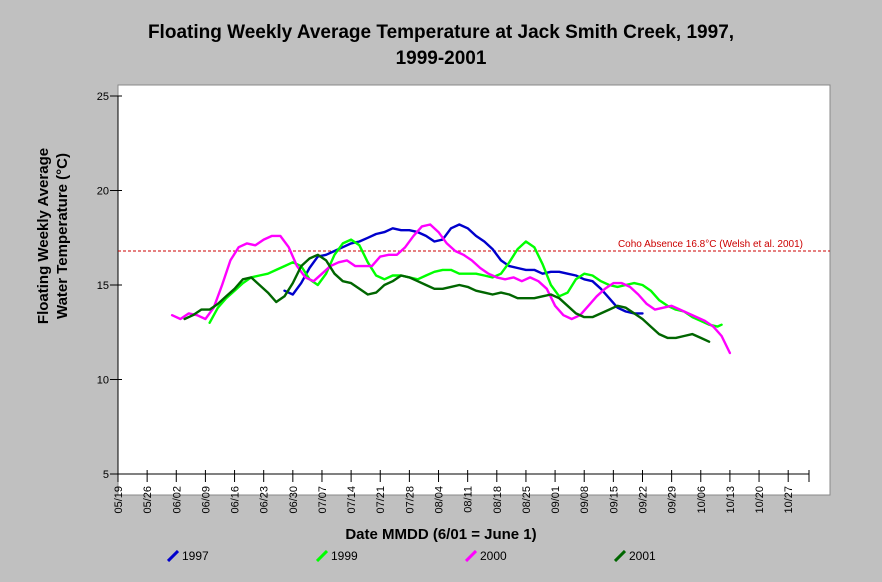 Image resolution: width=882 pixels, height=582 pixels. What do you see at coordinates (323, 500) in the screenshot?
I see `x-tick-label: 07/07` at bounding box center [323, 500].